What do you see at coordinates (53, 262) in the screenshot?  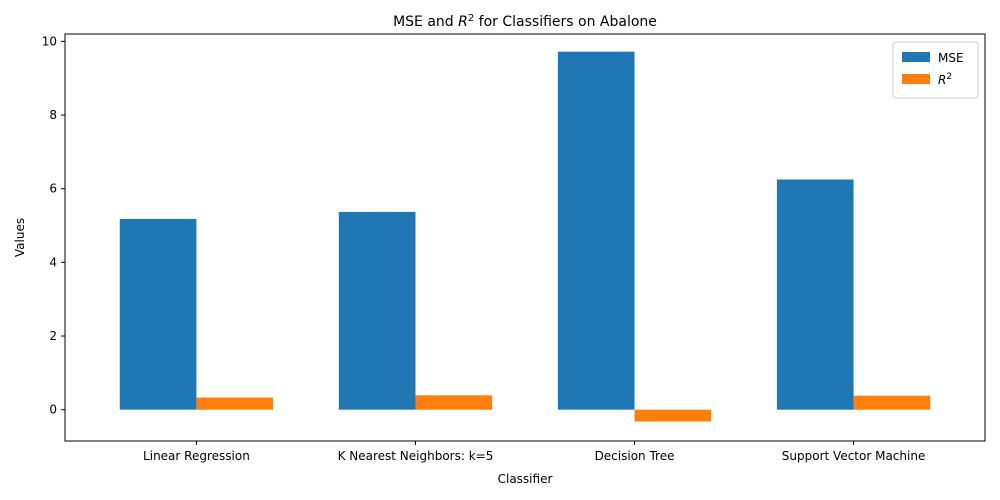 I see `y-tick-label: 4` at bounding box center [53, 262].